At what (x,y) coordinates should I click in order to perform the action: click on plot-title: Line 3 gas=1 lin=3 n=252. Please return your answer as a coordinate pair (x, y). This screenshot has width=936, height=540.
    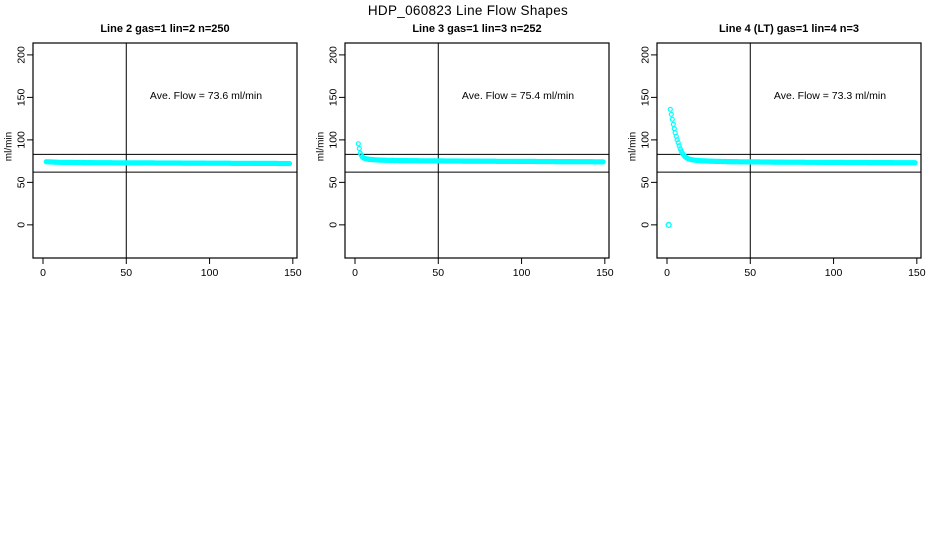
    Looking at the image, I should click on (477, 29).